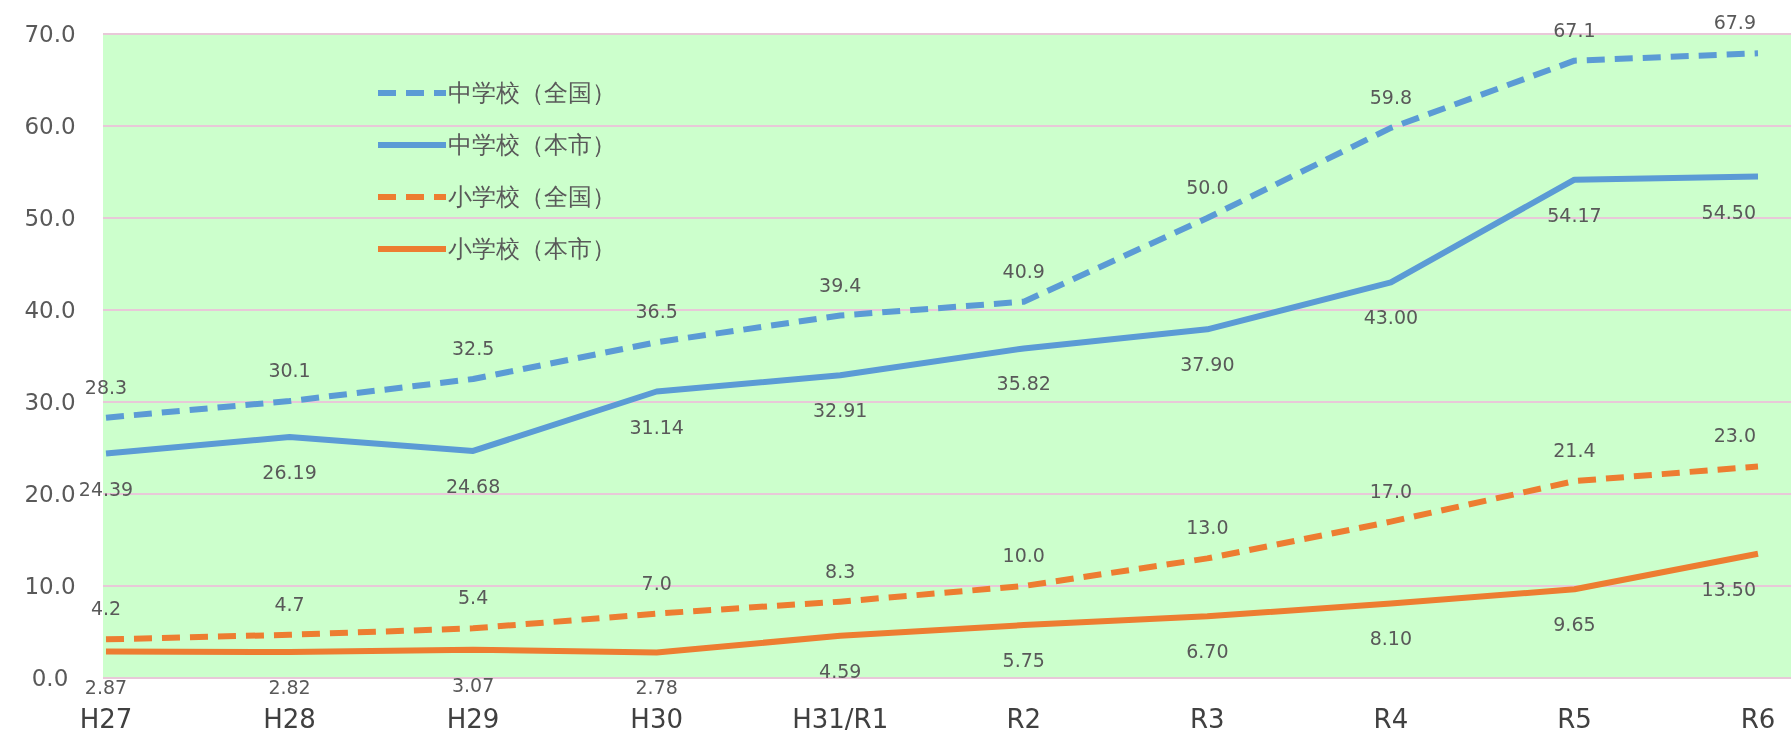 The width and height of the screenshot is (1791, 736). Describe the element at coordinates (1024, 719) in the screenshot. I see `x-tick-label: R2` at that location.